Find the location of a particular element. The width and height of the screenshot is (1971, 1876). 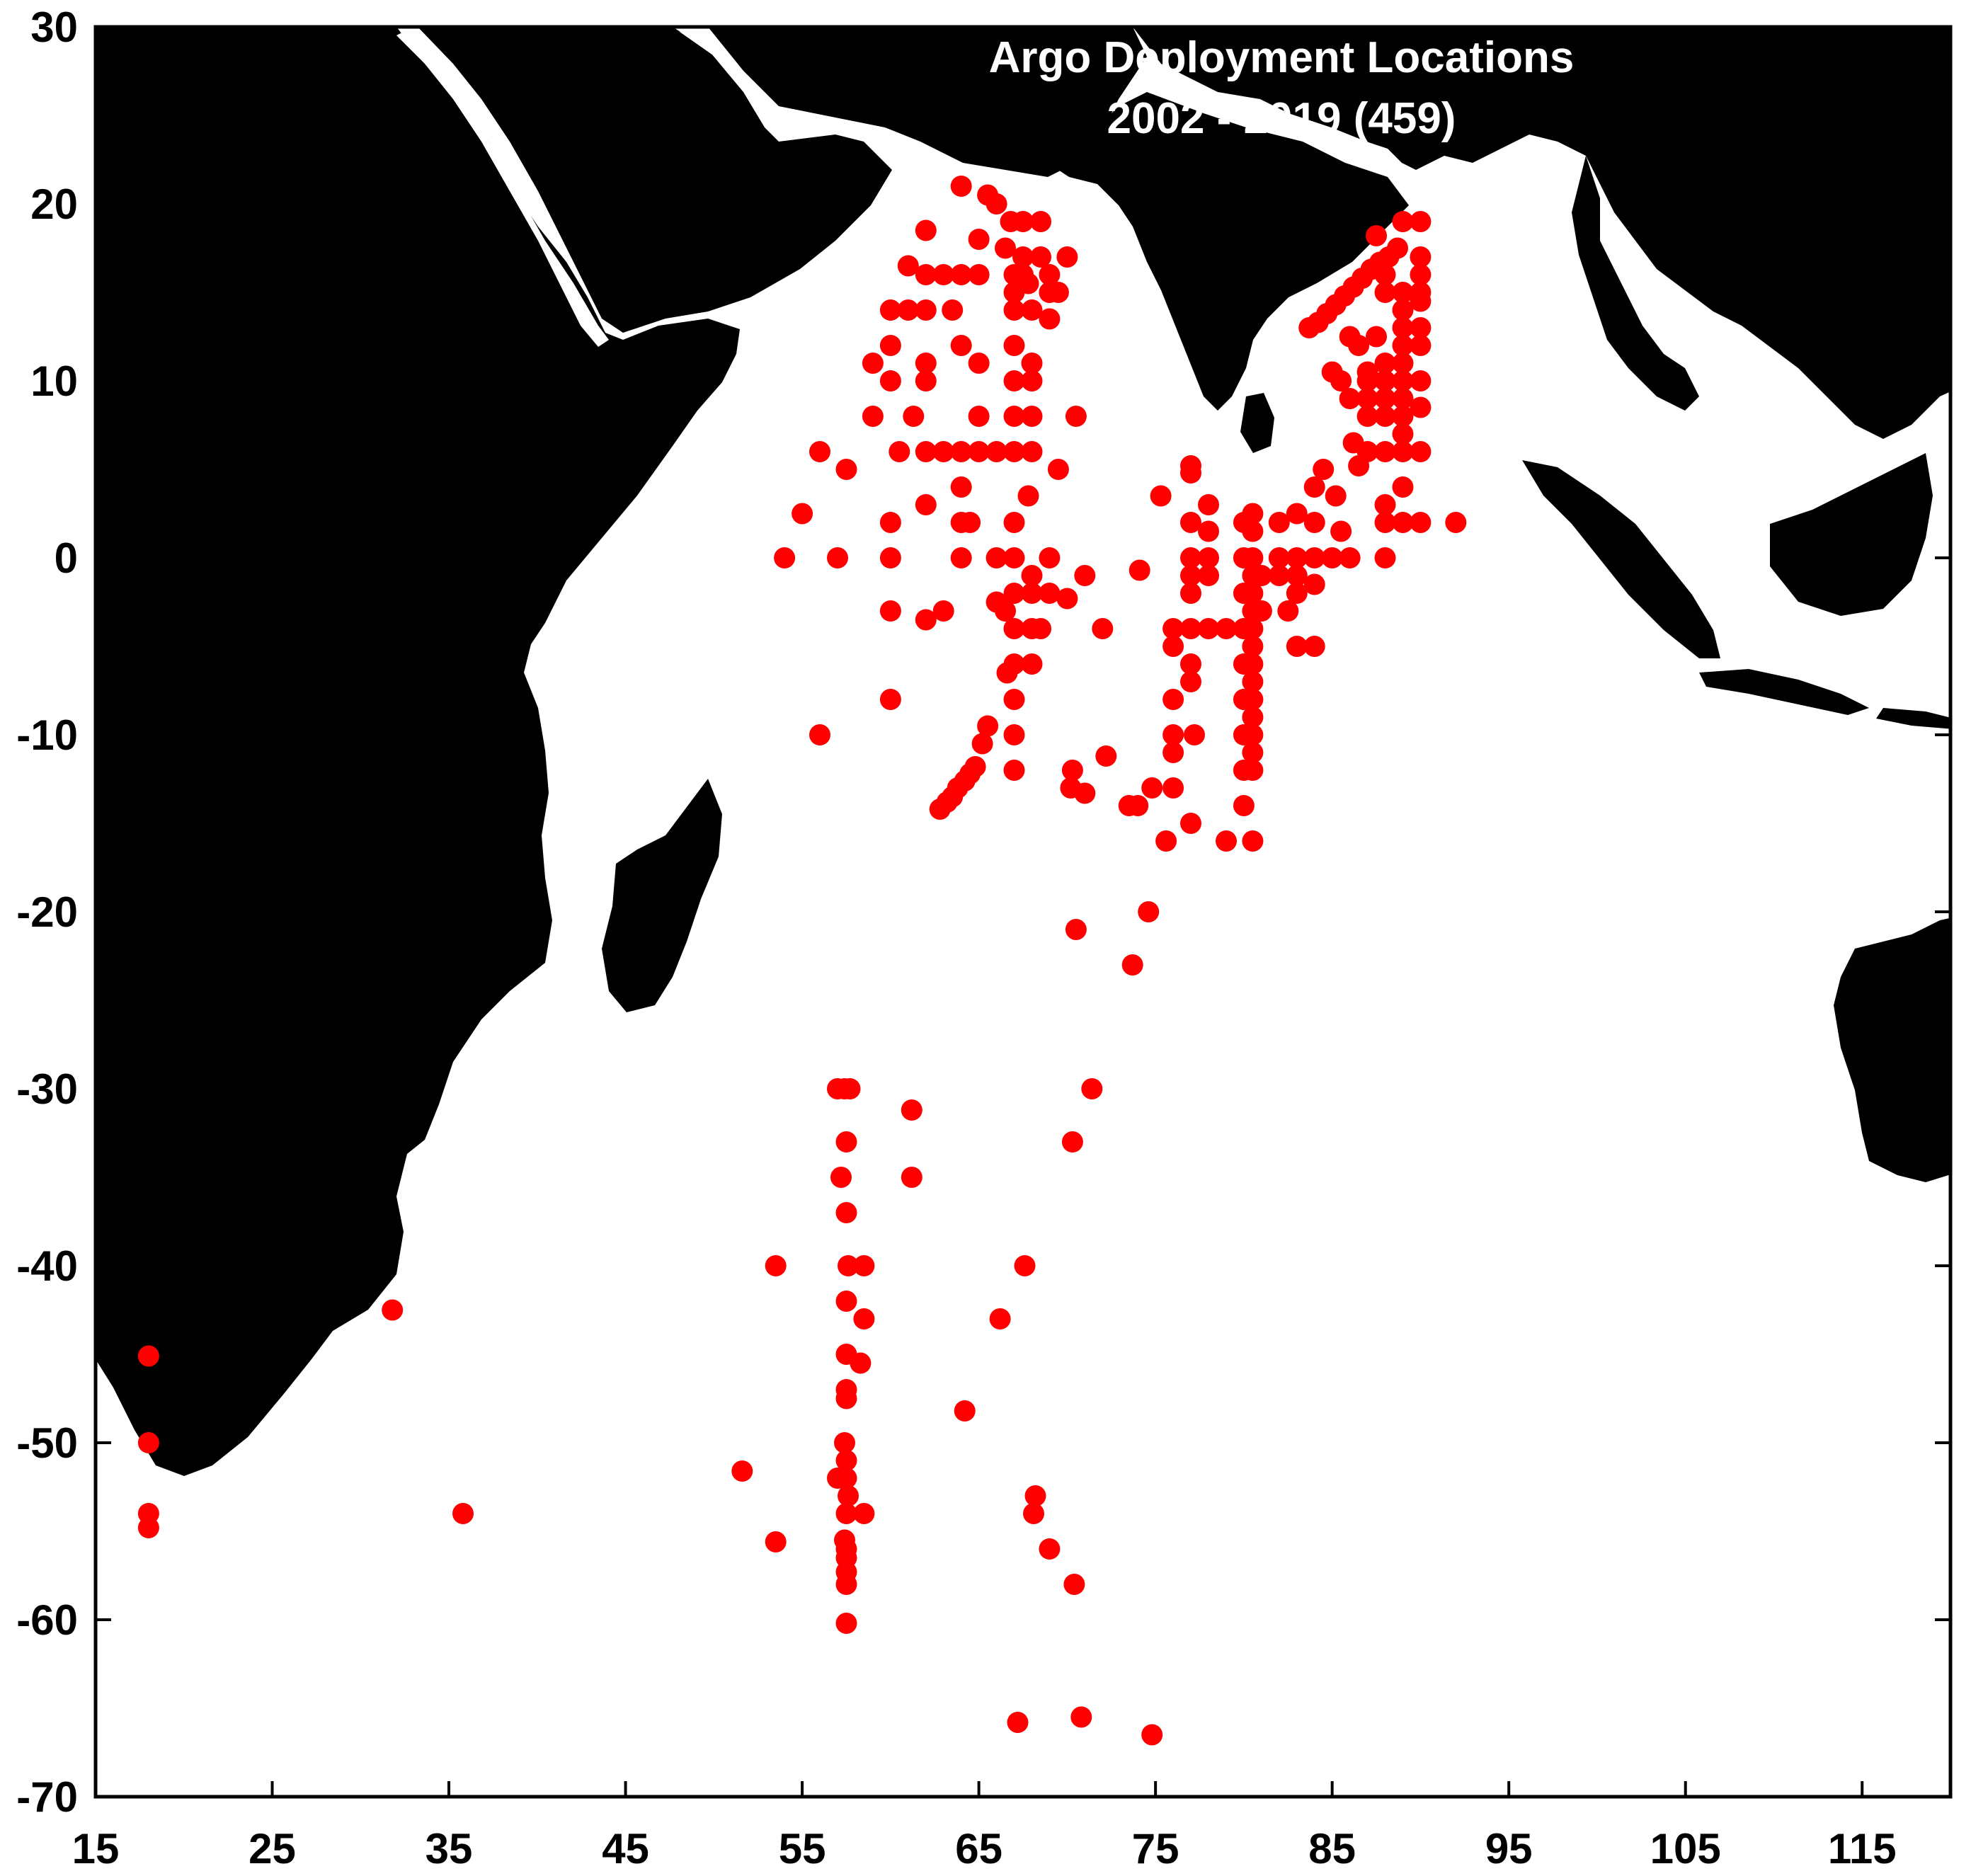

y-tick-label-3: 0 is located at coordinates (66, 558).